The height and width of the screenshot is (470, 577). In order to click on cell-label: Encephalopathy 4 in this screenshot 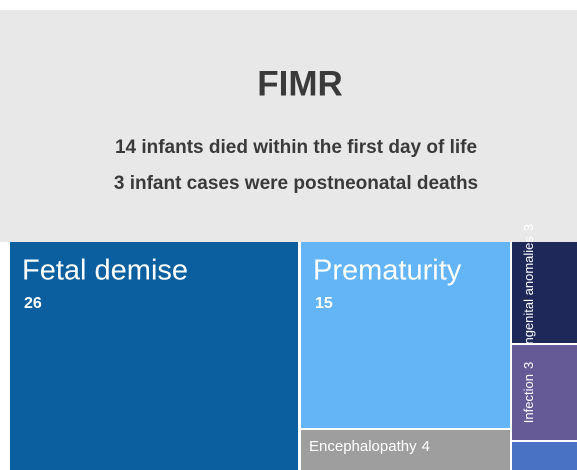, I will do `click(369, 446)`.